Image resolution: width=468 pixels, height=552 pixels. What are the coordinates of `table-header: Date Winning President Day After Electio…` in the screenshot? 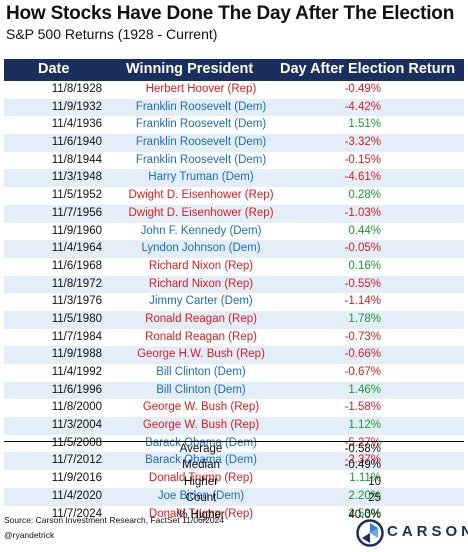 It's located at (234, 70).